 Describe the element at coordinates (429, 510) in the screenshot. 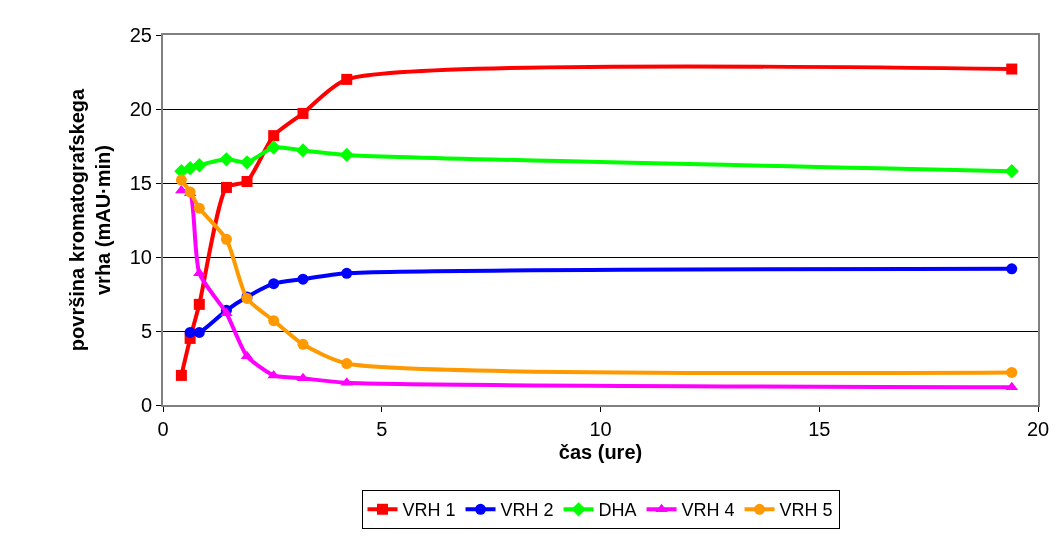

I see `legend-label: VRH 1` at that location.